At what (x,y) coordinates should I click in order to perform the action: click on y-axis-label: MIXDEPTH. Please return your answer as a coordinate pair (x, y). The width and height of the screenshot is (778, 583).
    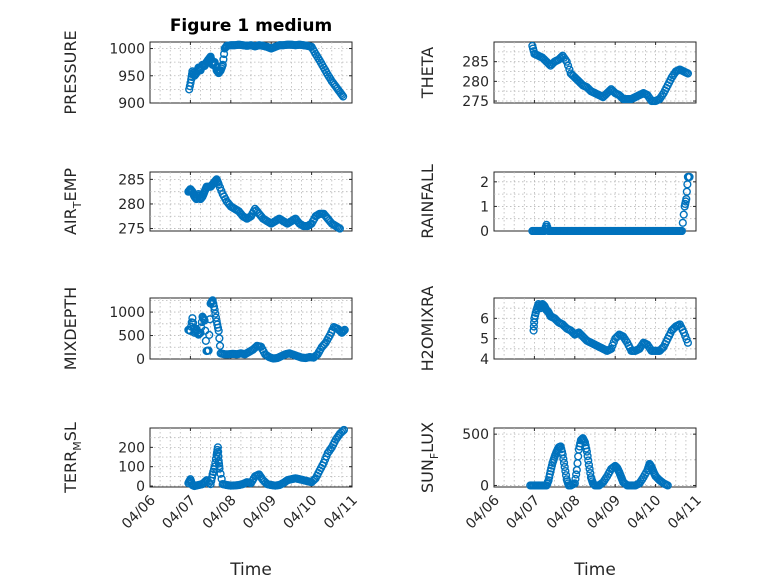
    Looking at the image, I should click on (70, 328).